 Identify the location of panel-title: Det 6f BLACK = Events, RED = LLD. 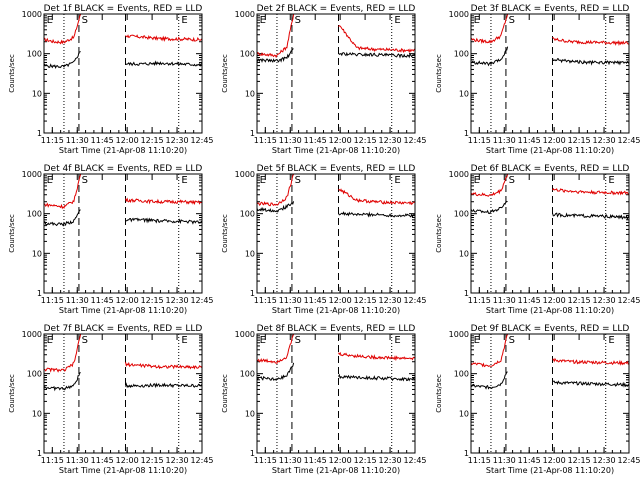
(550, 169).